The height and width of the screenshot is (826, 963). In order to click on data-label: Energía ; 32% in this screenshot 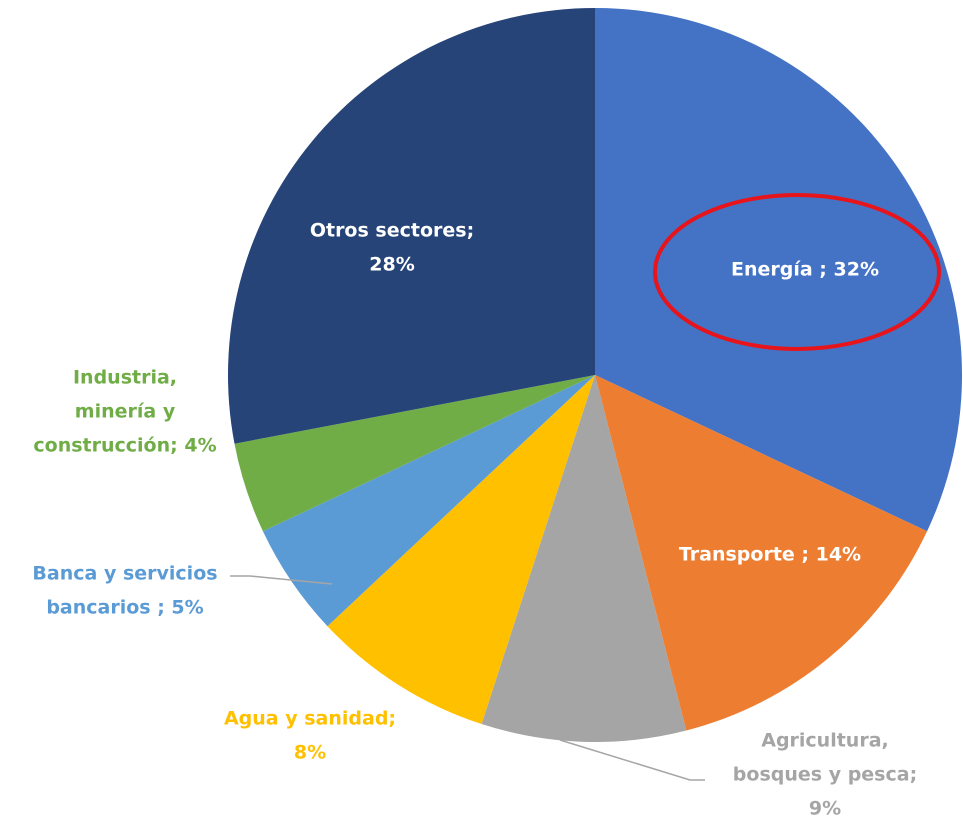, I will do `click(805, 270)`.